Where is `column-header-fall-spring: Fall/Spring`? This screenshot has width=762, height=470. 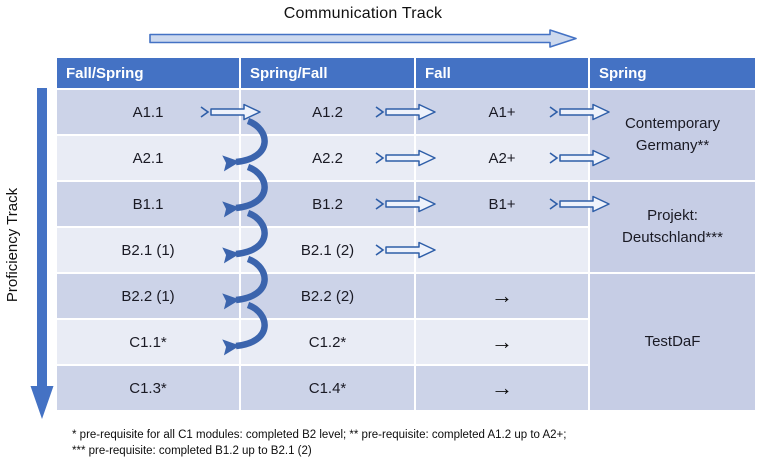 column-header-fall-spring: Fall/Spring is located at coordinates (148, 73).